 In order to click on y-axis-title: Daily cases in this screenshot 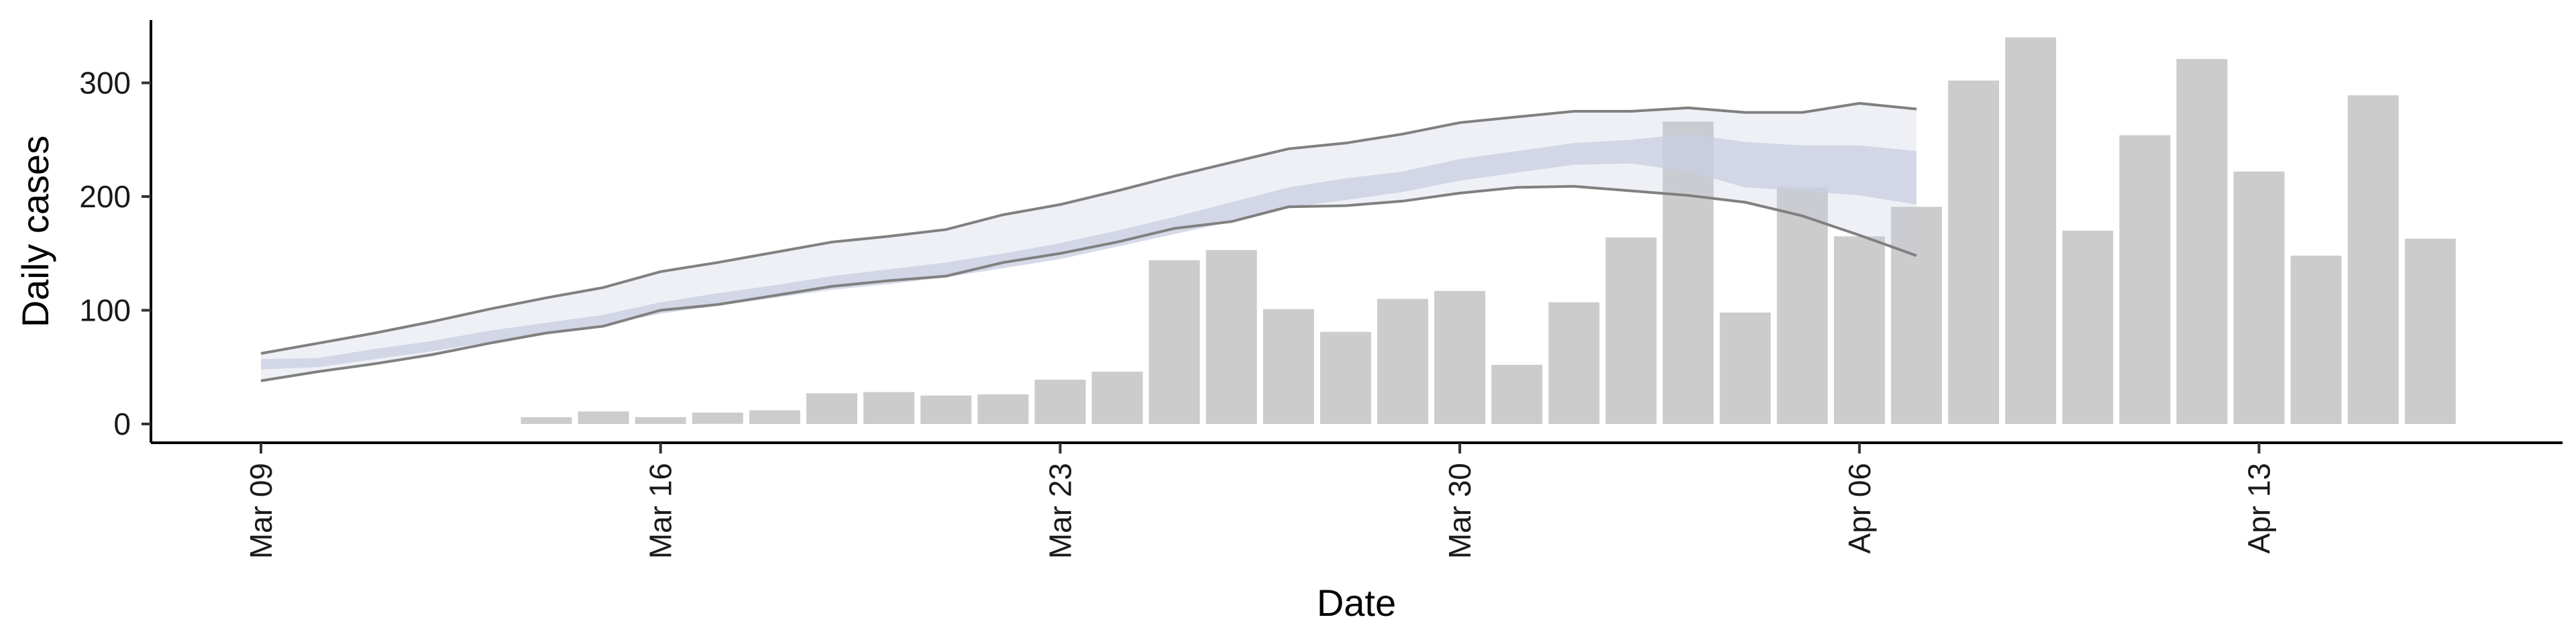, I will do `click(35, 231)`.